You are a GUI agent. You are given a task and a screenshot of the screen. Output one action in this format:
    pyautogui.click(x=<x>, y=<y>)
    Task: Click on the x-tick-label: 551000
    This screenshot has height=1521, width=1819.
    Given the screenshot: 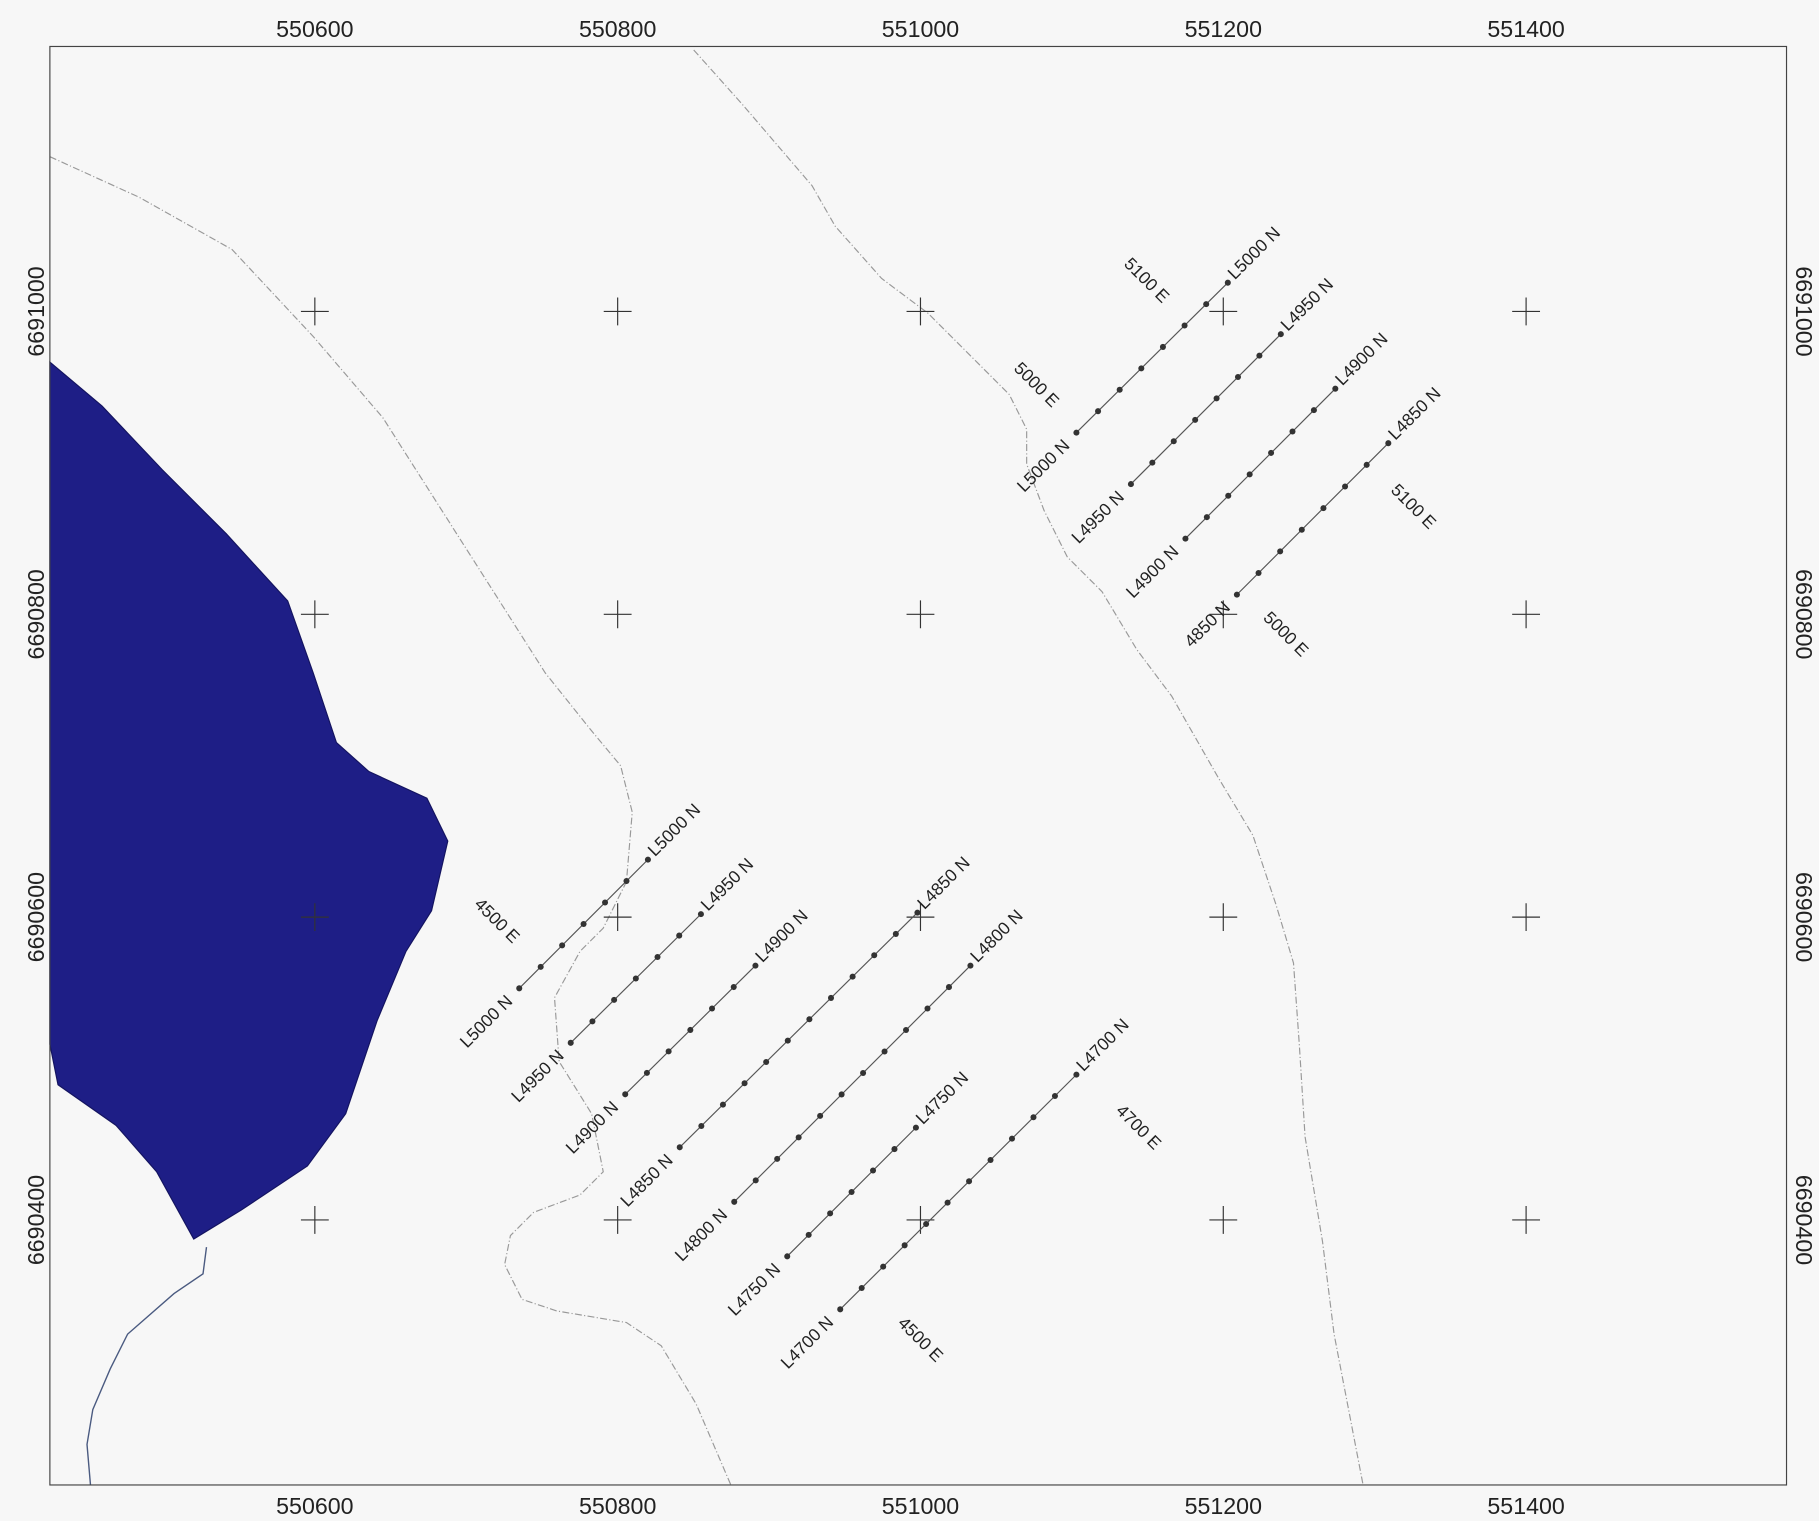 What is the action you would take?
    pyautogui.click(x=920, y=29)
    